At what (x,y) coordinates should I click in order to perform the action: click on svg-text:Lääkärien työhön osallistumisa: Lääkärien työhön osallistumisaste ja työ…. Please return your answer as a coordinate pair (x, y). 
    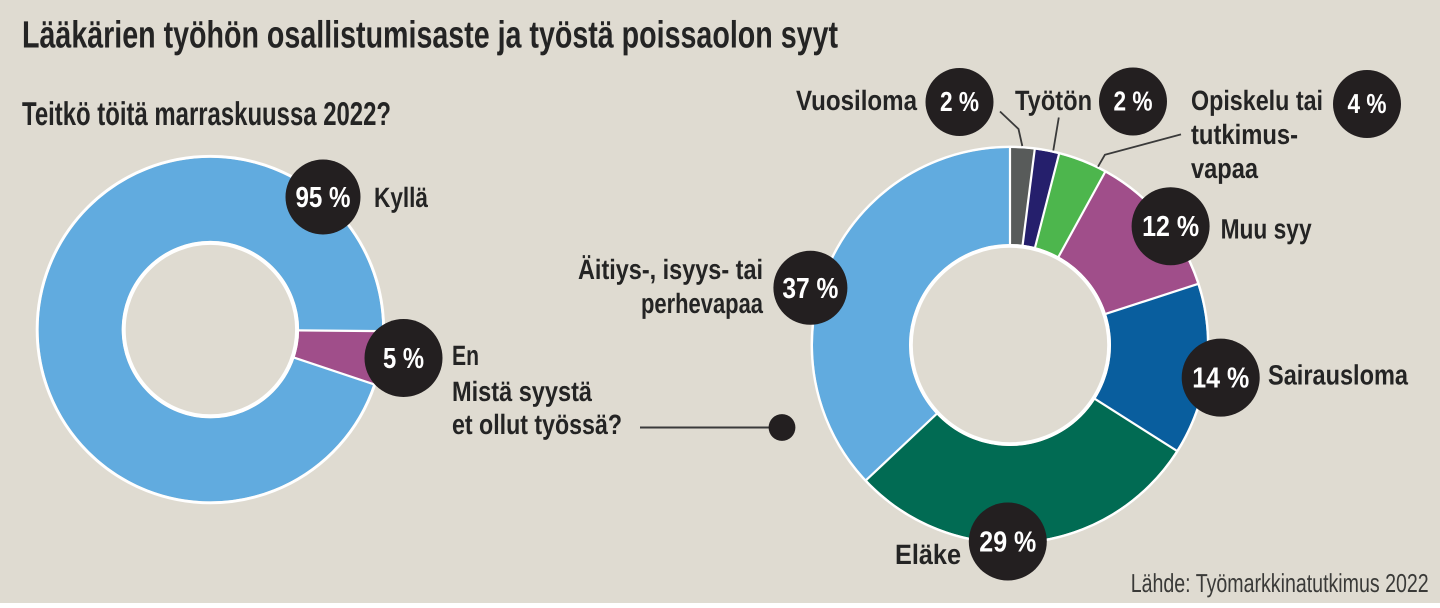
    Looking at the image, I should click on (430, 36).